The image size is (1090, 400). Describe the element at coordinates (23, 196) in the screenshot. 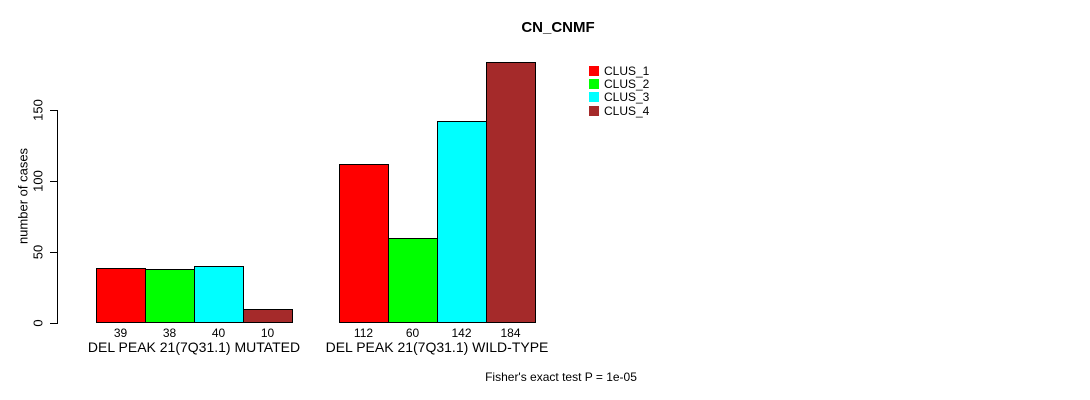

I see `y-axis-title-text: number of cases` at that location.